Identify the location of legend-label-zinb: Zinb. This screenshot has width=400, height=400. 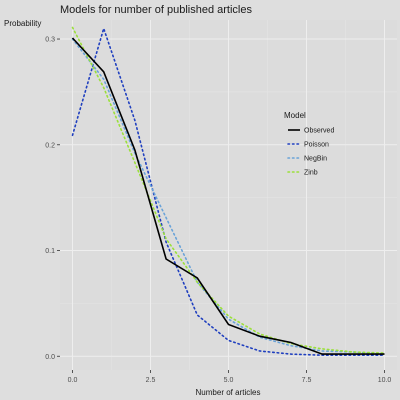
(311, 173).